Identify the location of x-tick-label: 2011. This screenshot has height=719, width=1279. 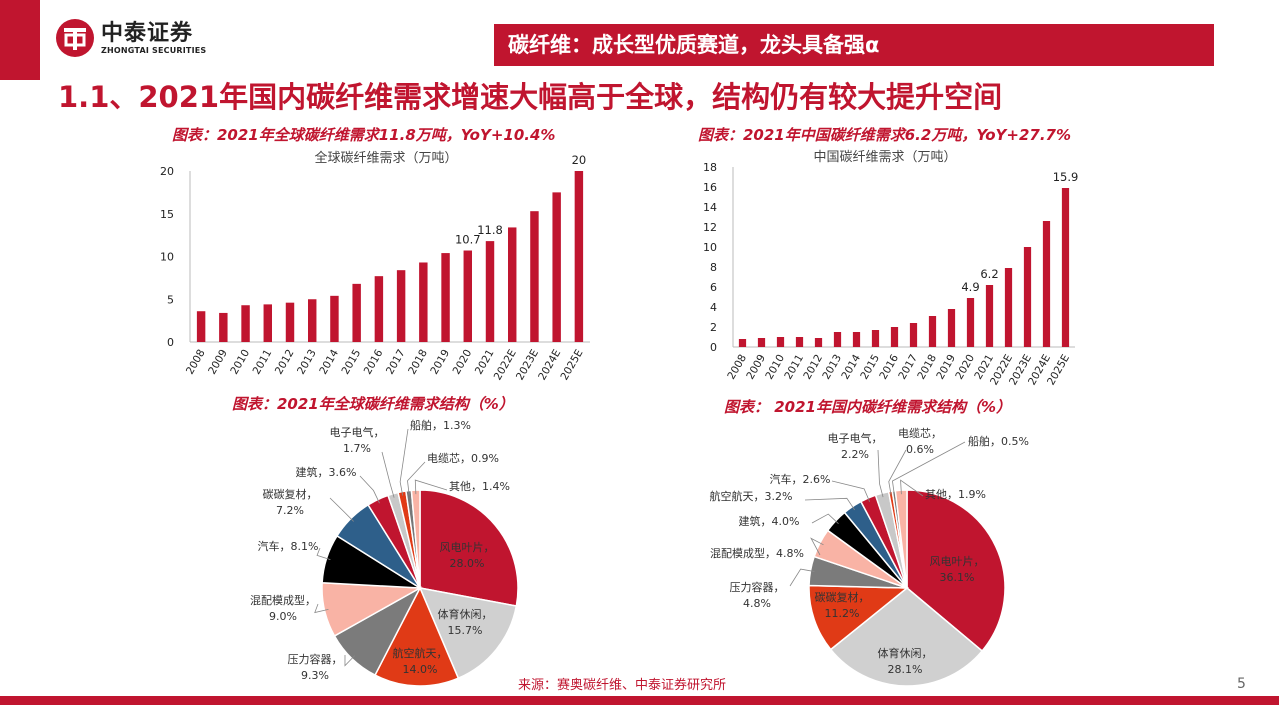
(263, 362).